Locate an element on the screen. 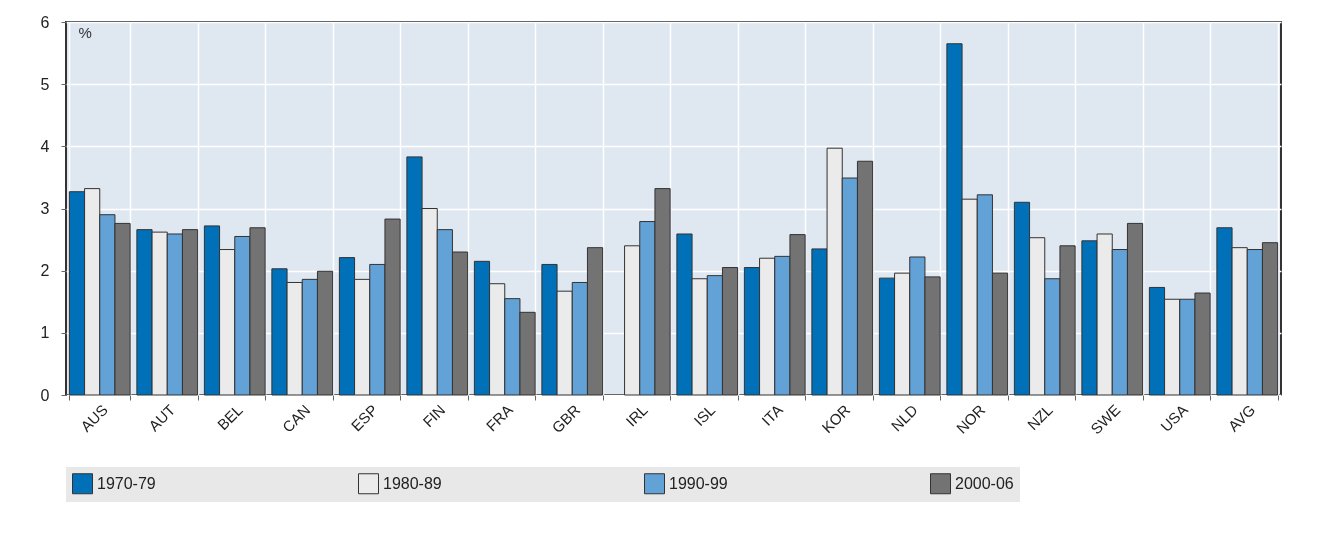  y-tick-label: 6 is located at coordinates (45, 22).